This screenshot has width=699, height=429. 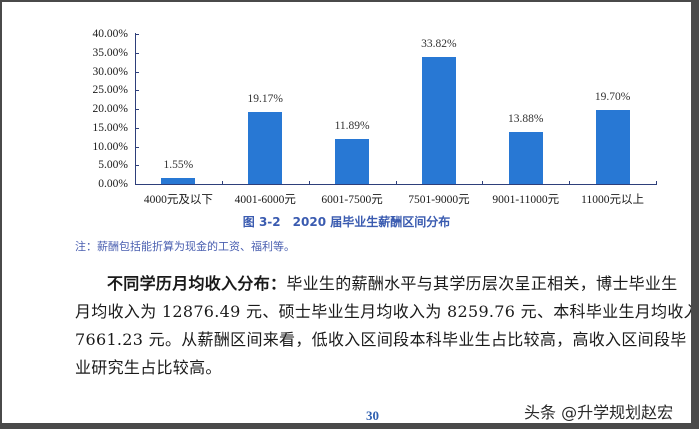 I want to click on y-tick-label: 30.00%, so click(x=110, y=71).